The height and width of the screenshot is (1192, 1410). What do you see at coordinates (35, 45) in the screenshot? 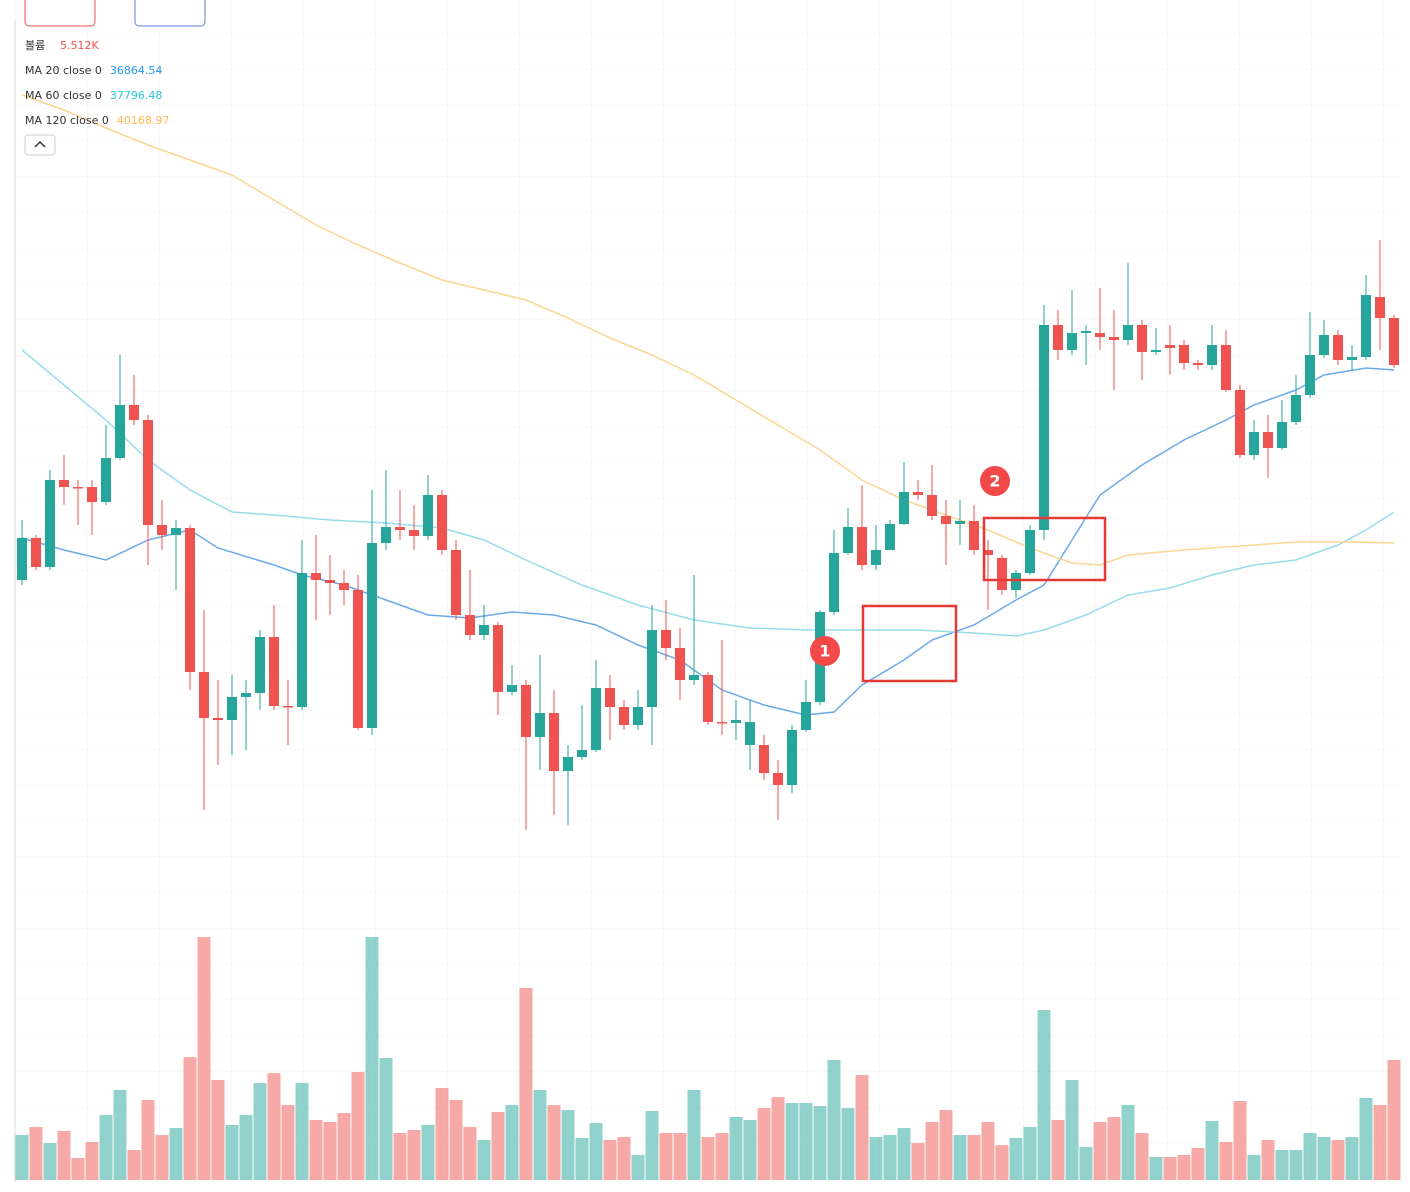
I see `legend-name: 볼륨` at bounding box center [35, 45].